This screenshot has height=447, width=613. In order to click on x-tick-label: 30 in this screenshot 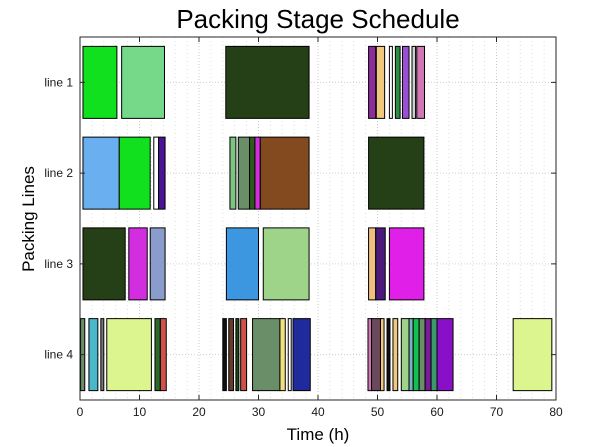, I will do `click(259, 412)`.